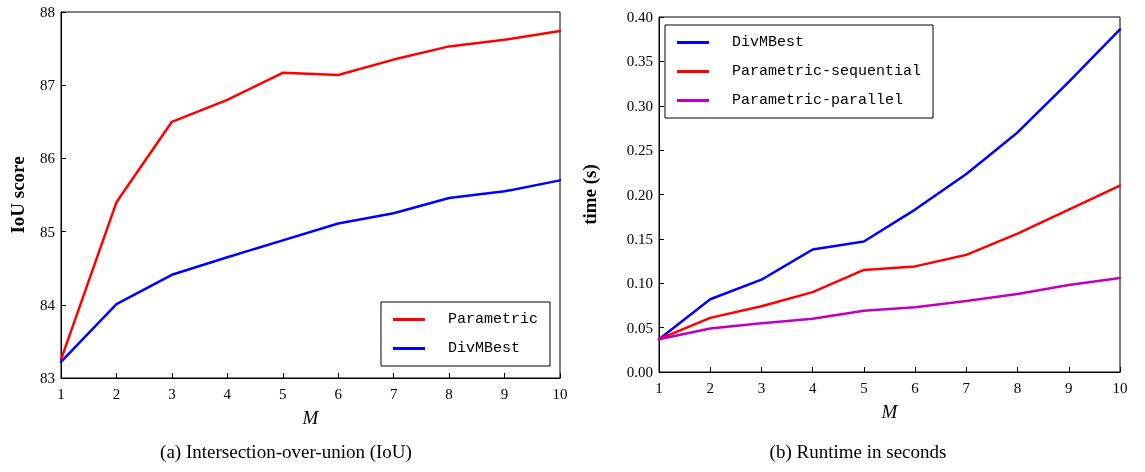 The image size is (1145, 472). Describe the element at coordinates (639, 150) in the screenshot. I see `y-tick-label: 0.25` at that location.